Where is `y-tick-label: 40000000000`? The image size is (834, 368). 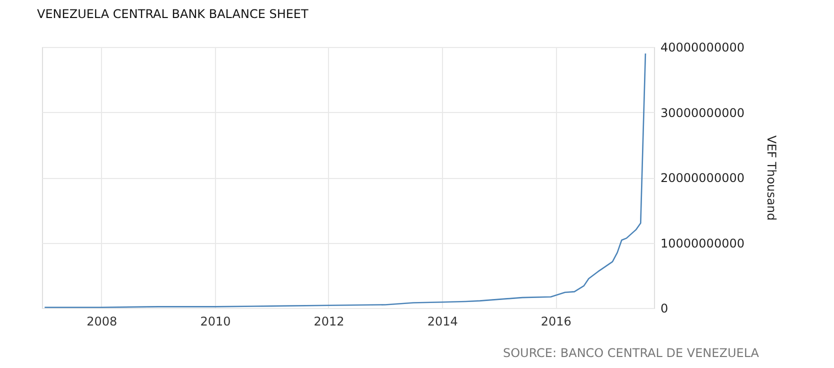
y-tick-label: 40000000000 is located at coordinates (702, 47).